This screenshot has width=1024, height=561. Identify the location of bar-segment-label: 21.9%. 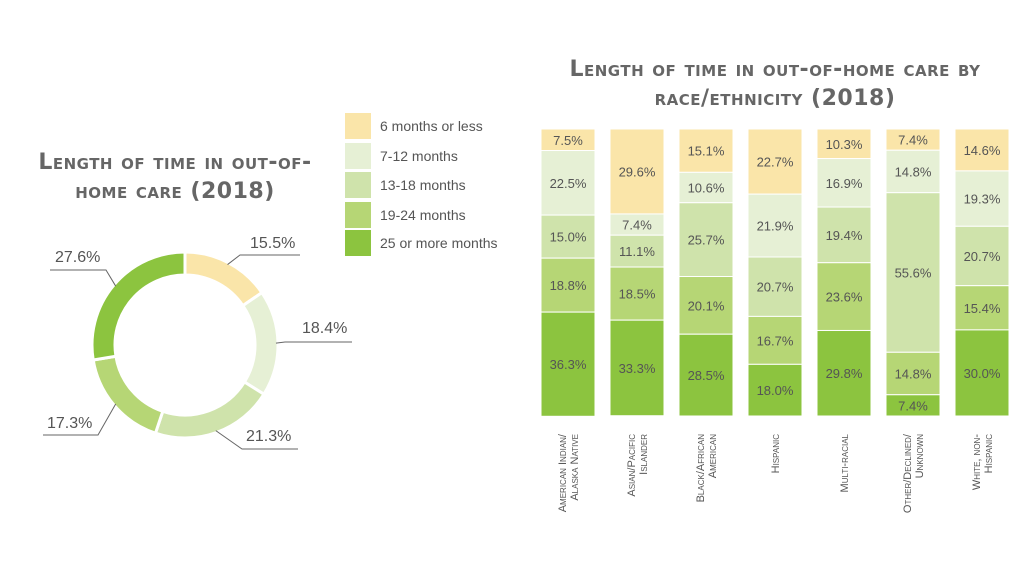
(775, 226).